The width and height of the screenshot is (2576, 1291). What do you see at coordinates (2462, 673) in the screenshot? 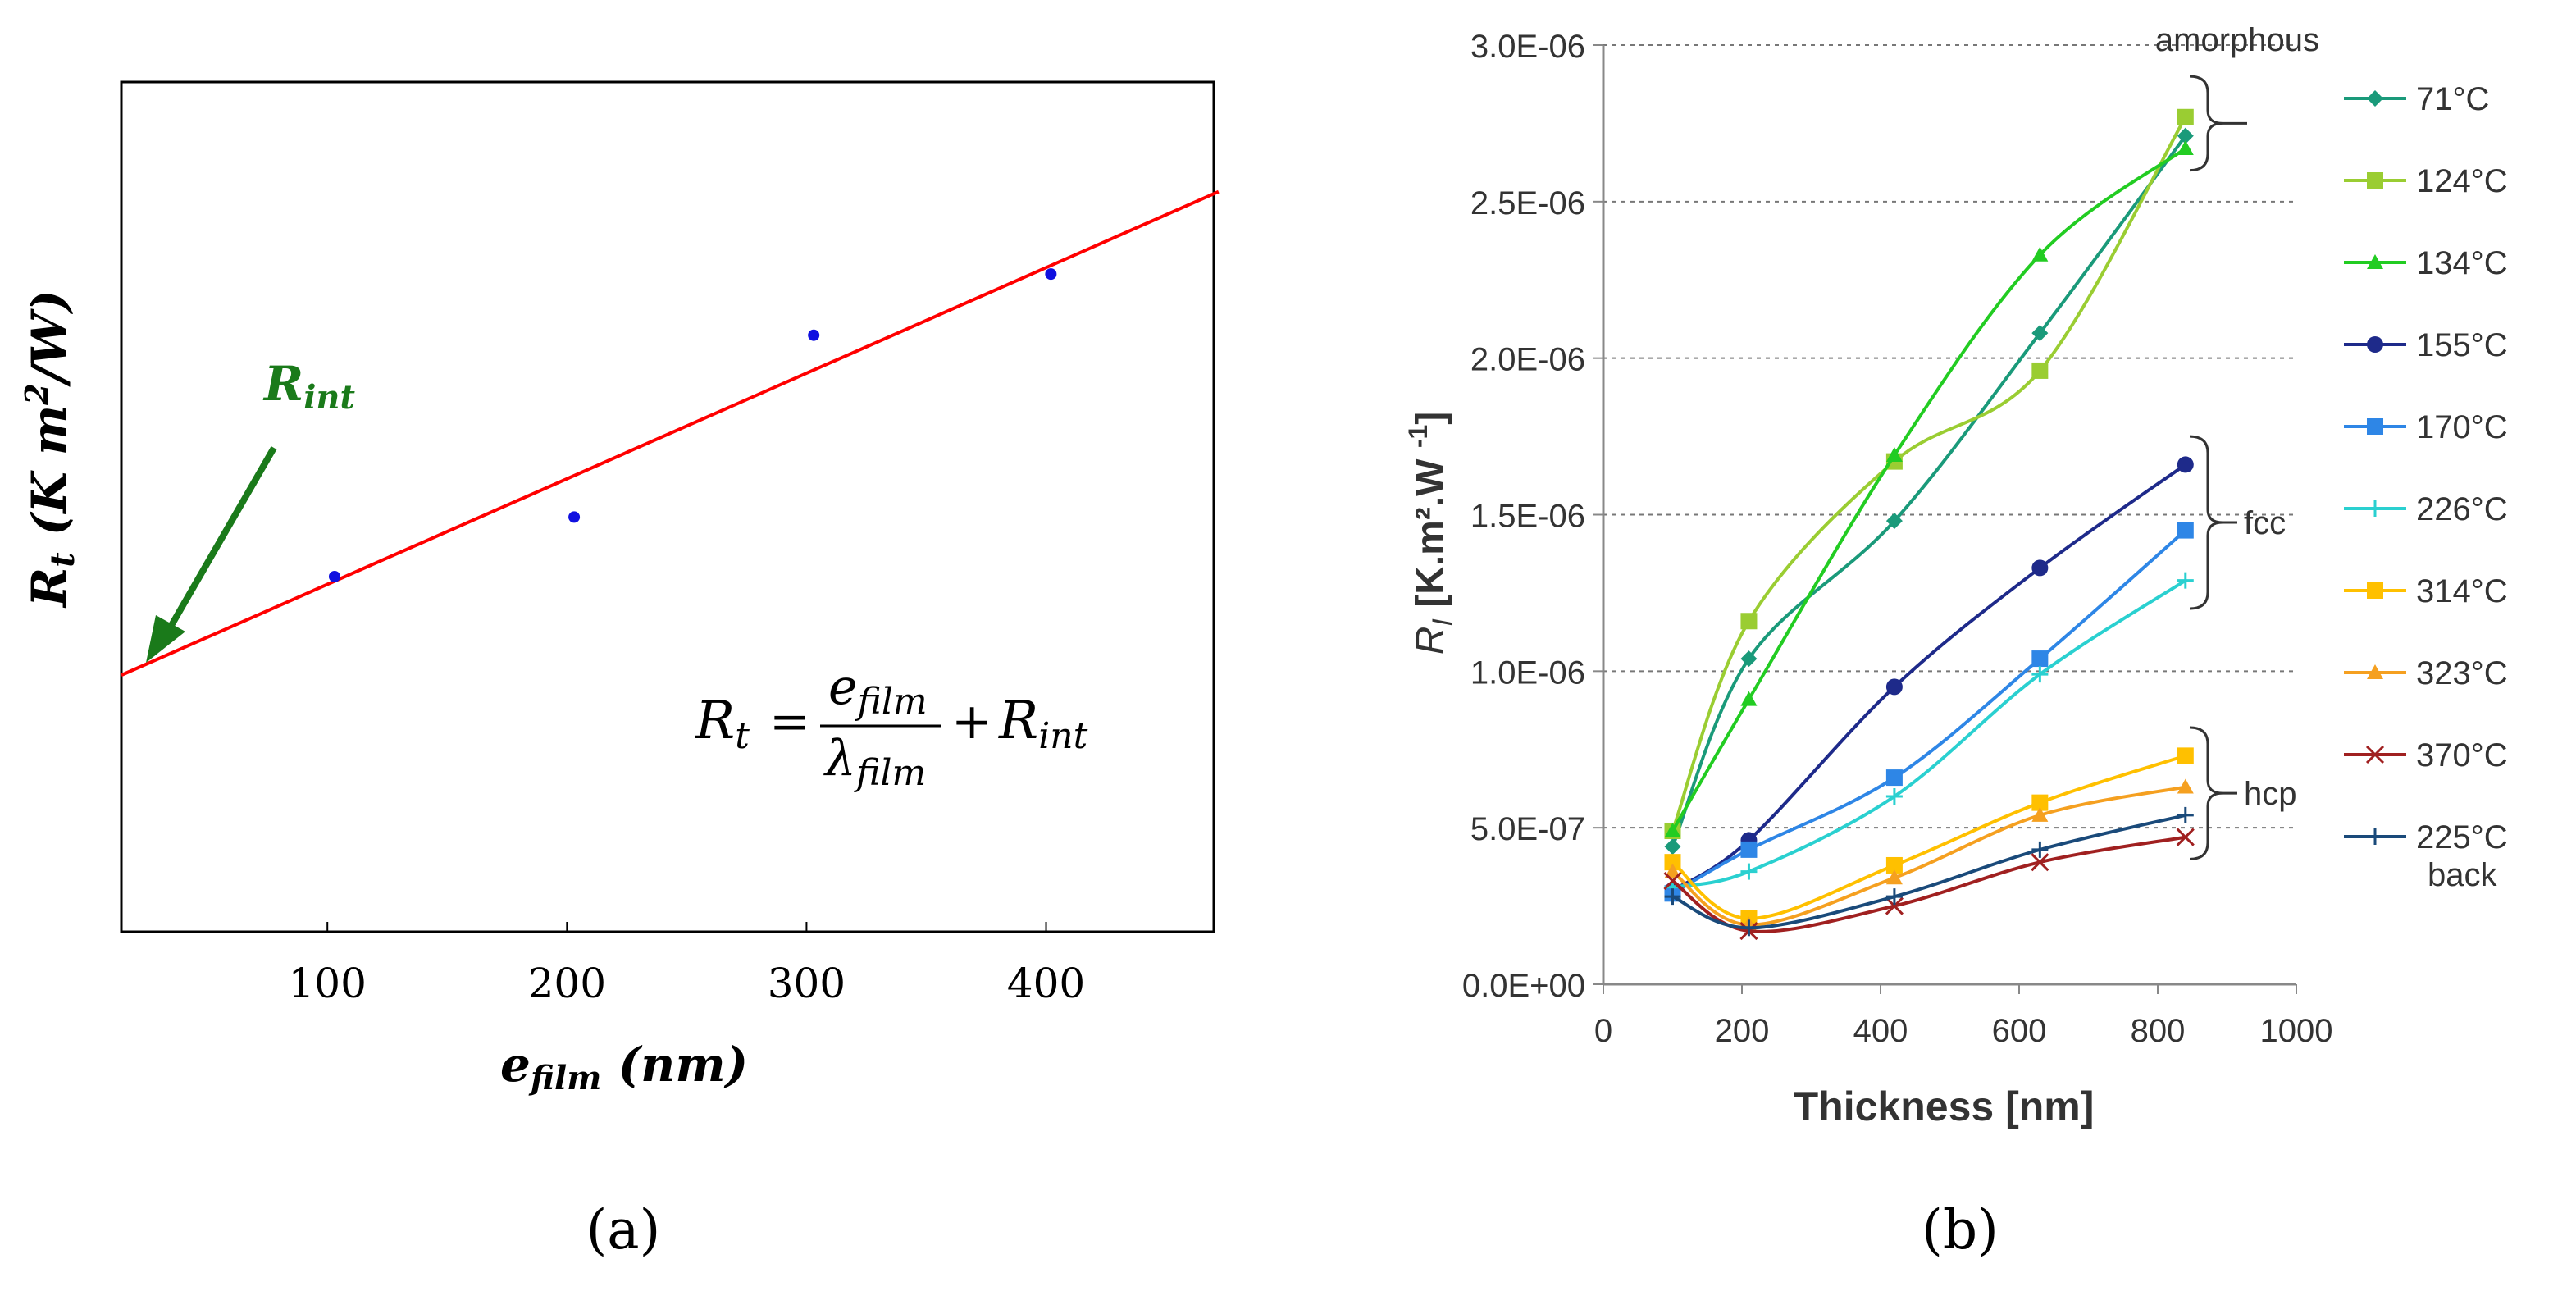
I see `legend-label: 323°C` at bounding box center [2462, 673].